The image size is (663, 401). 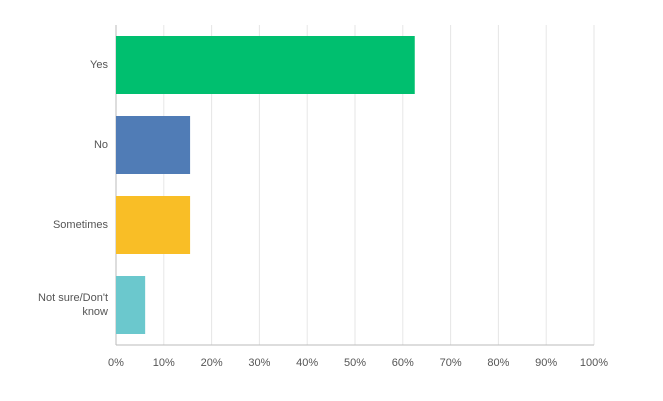 What do you see at coordinates (116, 363) in the screenshot?
I see `x-tick-label: 0%` at bounding box center [116, 363].